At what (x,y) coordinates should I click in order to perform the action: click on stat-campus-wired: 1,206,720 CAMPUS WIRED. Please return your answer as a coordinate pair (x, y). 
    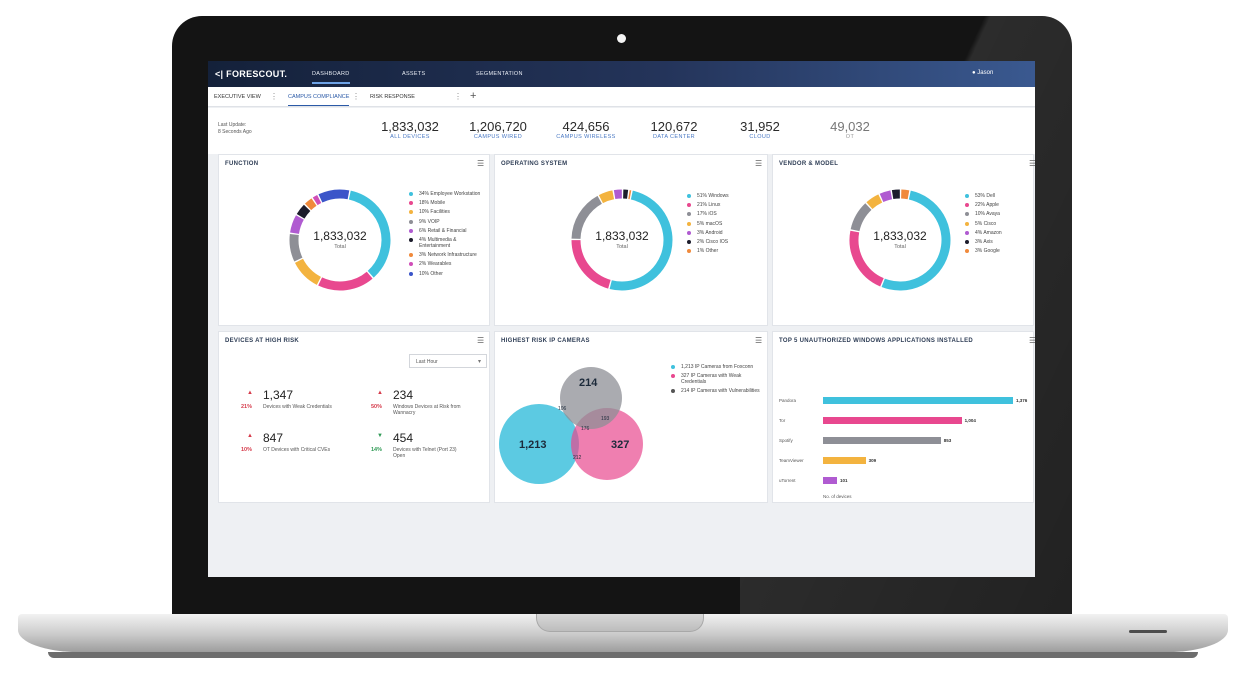
    Looking at the image, I should click on (498, 129).